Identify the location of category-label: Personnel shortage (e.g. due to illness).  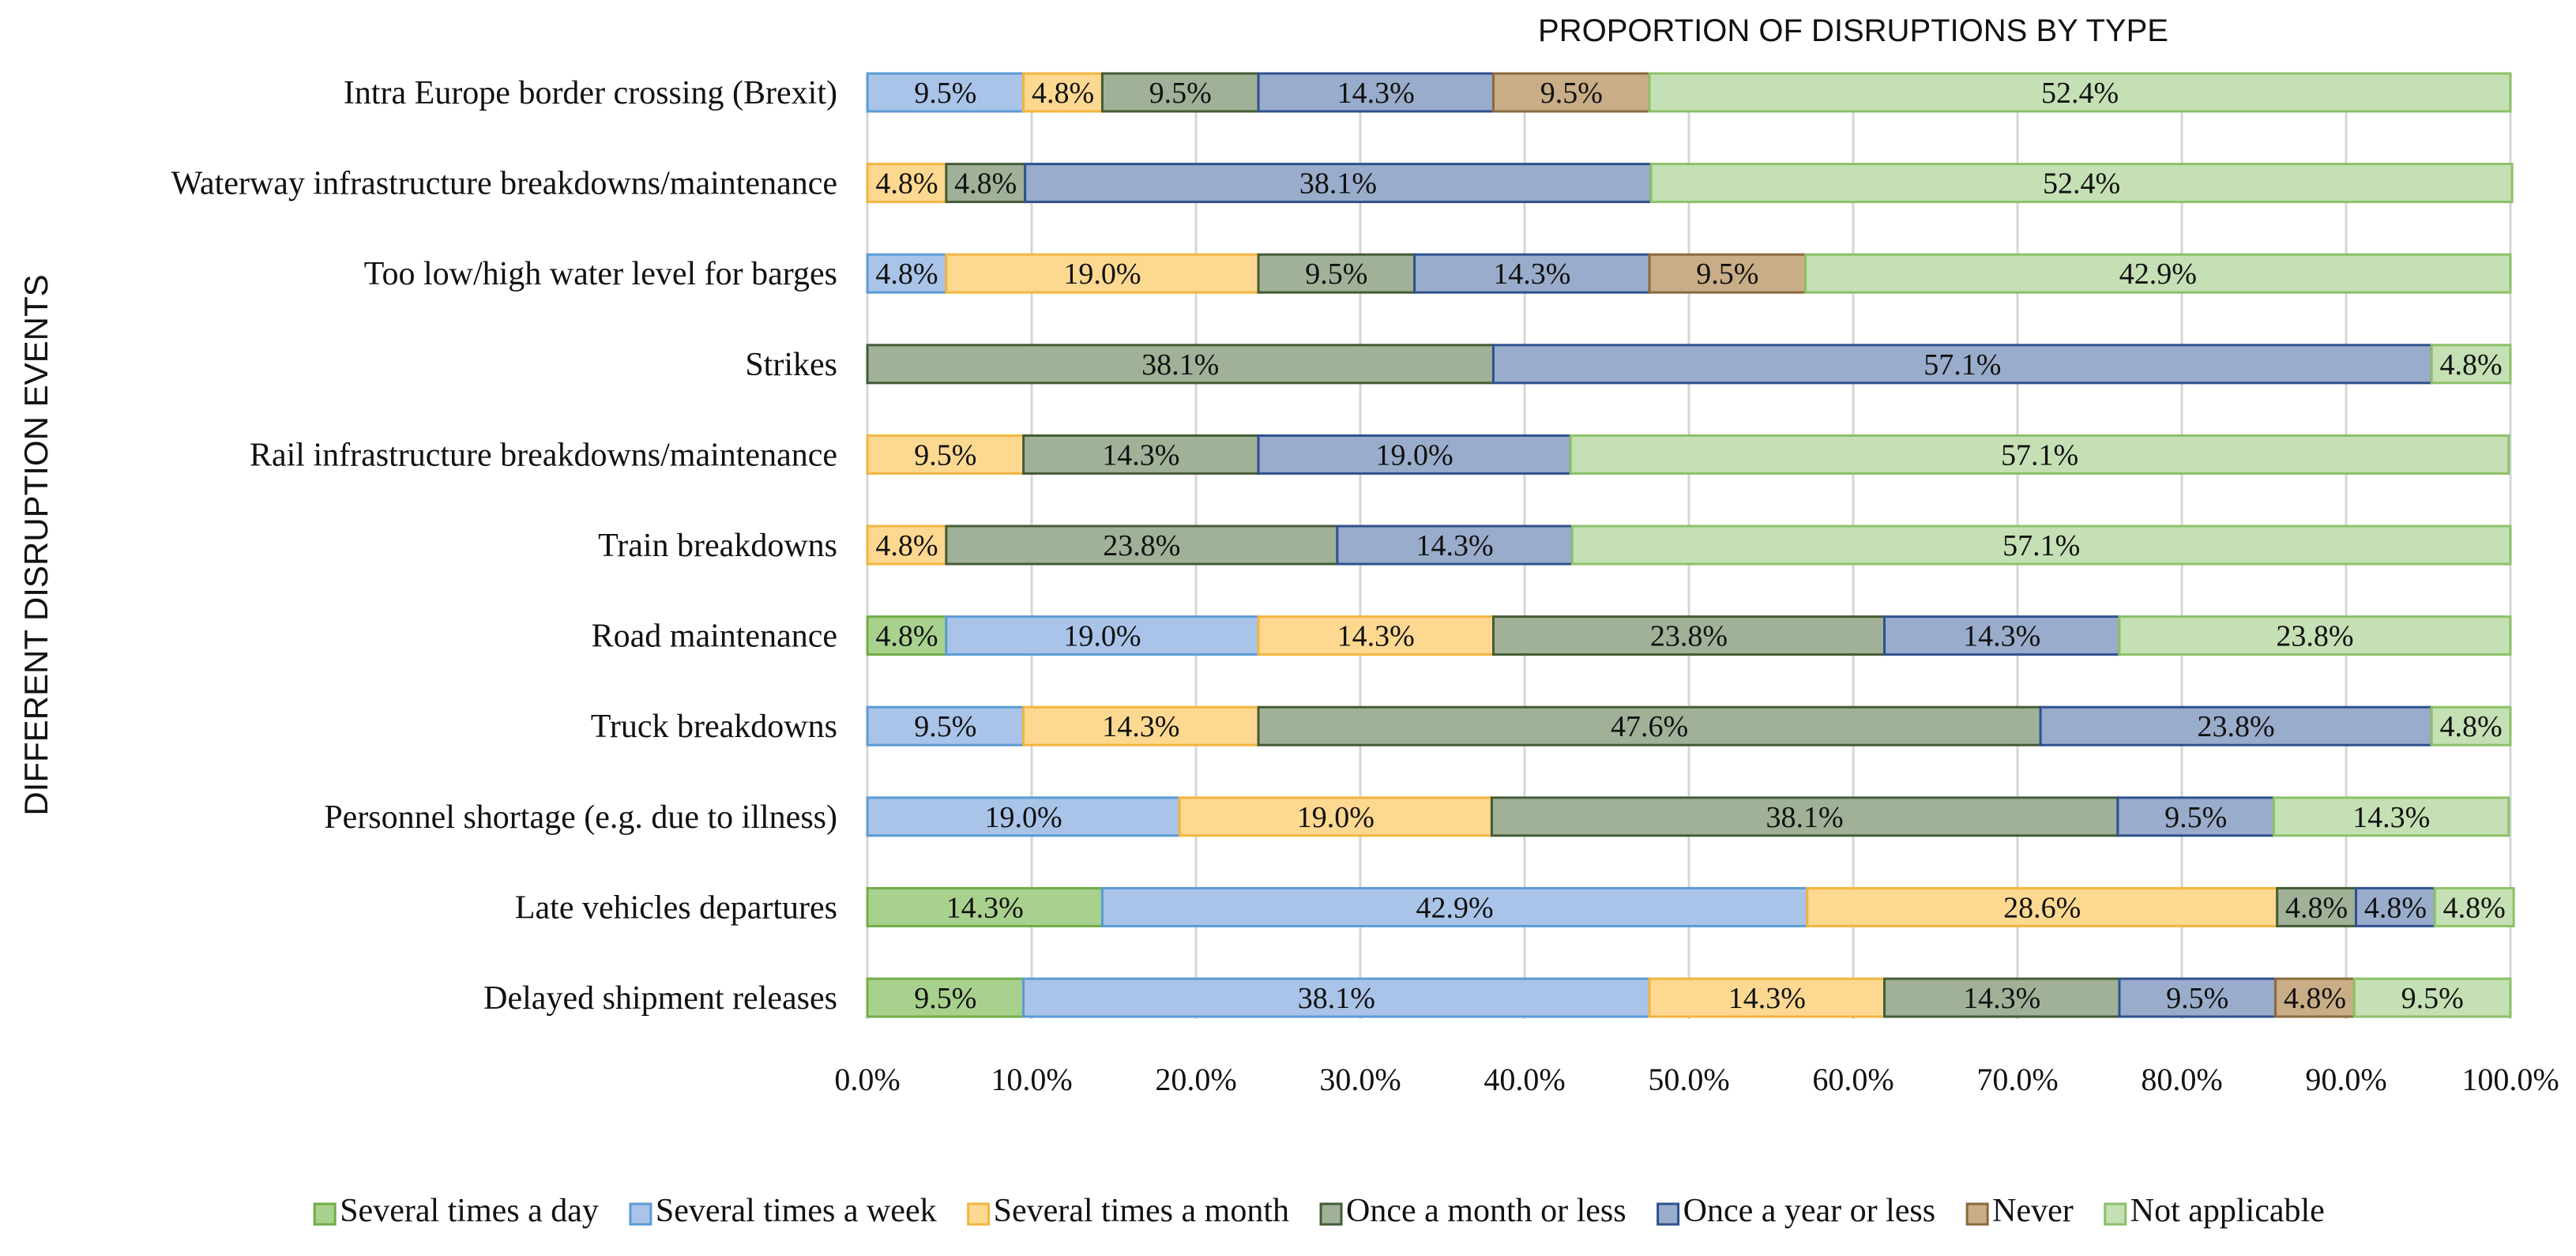
(580, 817).